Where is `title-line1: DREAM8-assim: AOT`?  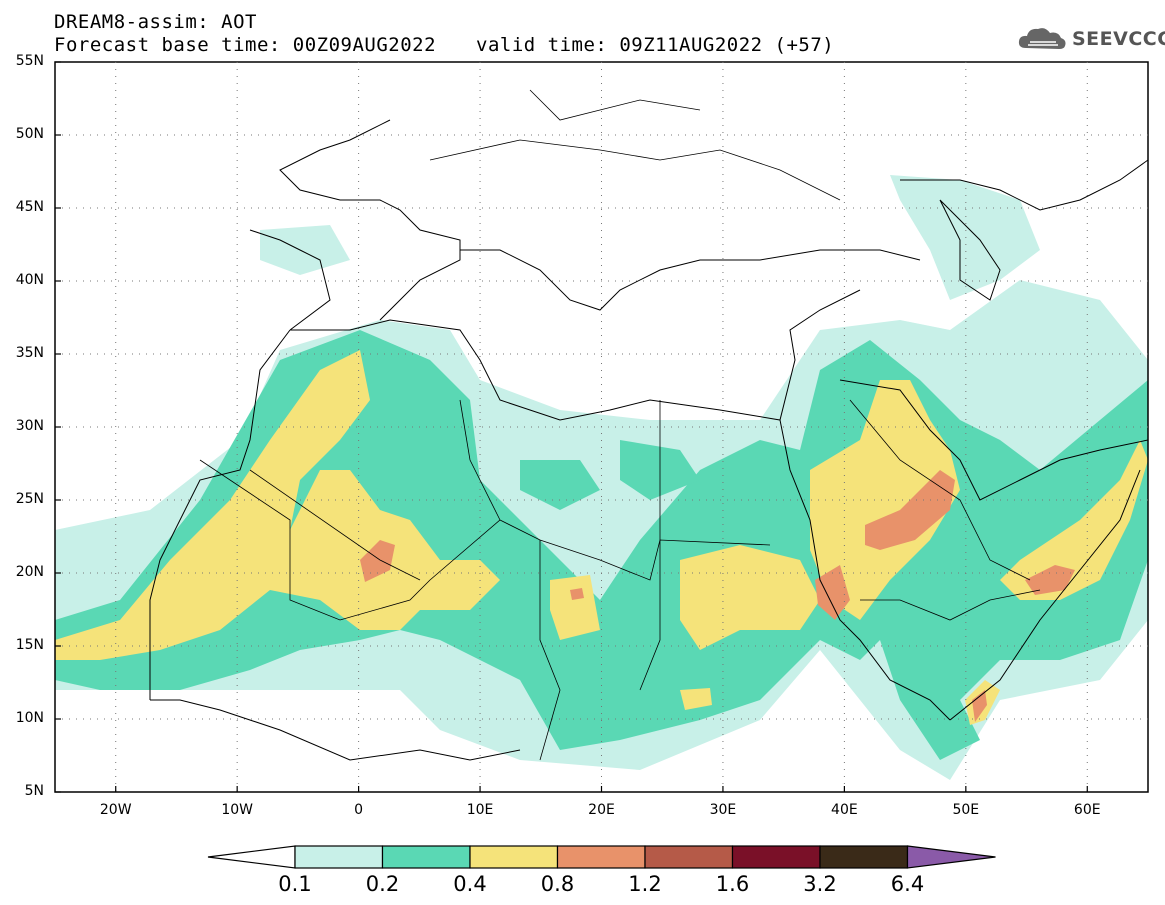 title-line1: DREAM8-assim: AOT is located at coordinates (155, 22).